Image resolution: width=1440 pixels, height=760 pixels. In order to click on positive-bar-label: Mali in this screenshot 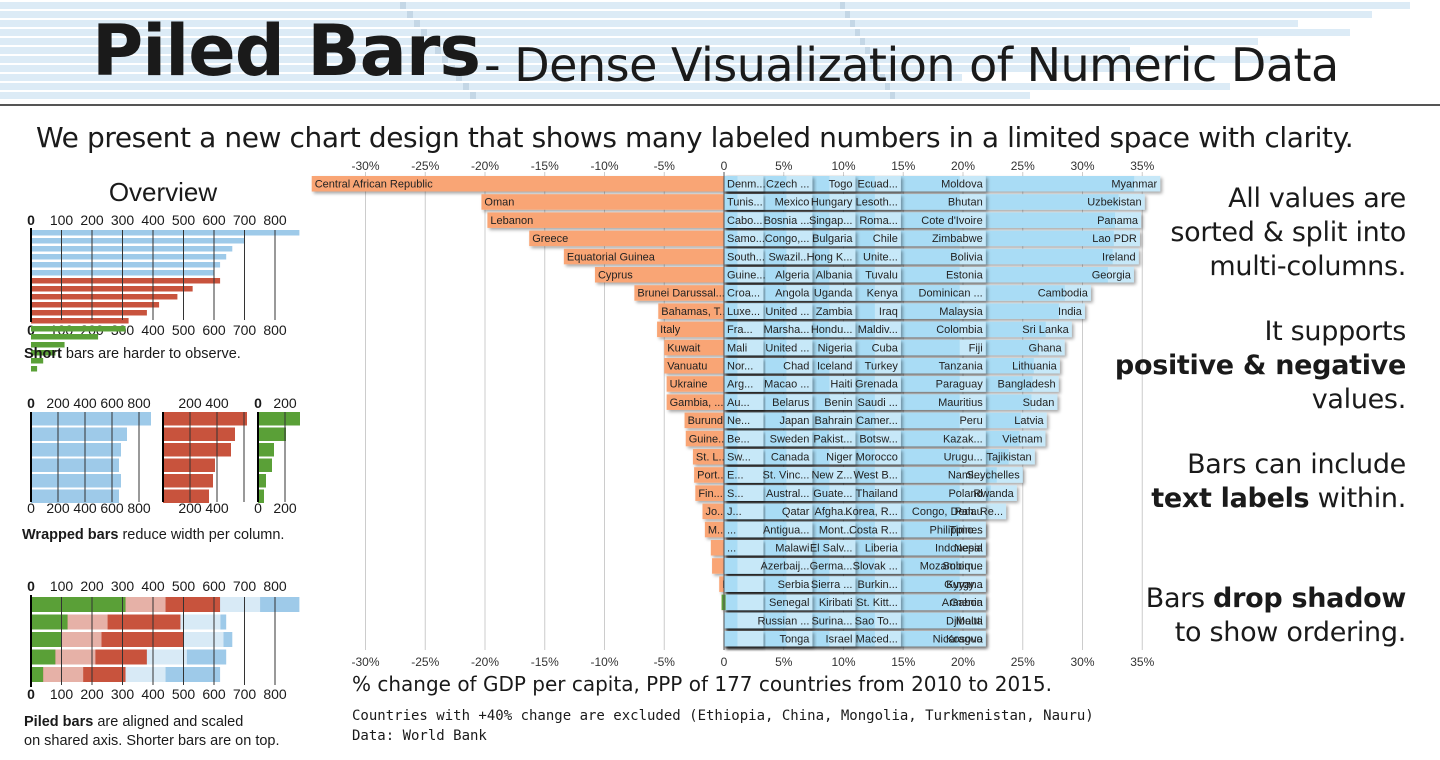, I will do `click(737, 348)`.